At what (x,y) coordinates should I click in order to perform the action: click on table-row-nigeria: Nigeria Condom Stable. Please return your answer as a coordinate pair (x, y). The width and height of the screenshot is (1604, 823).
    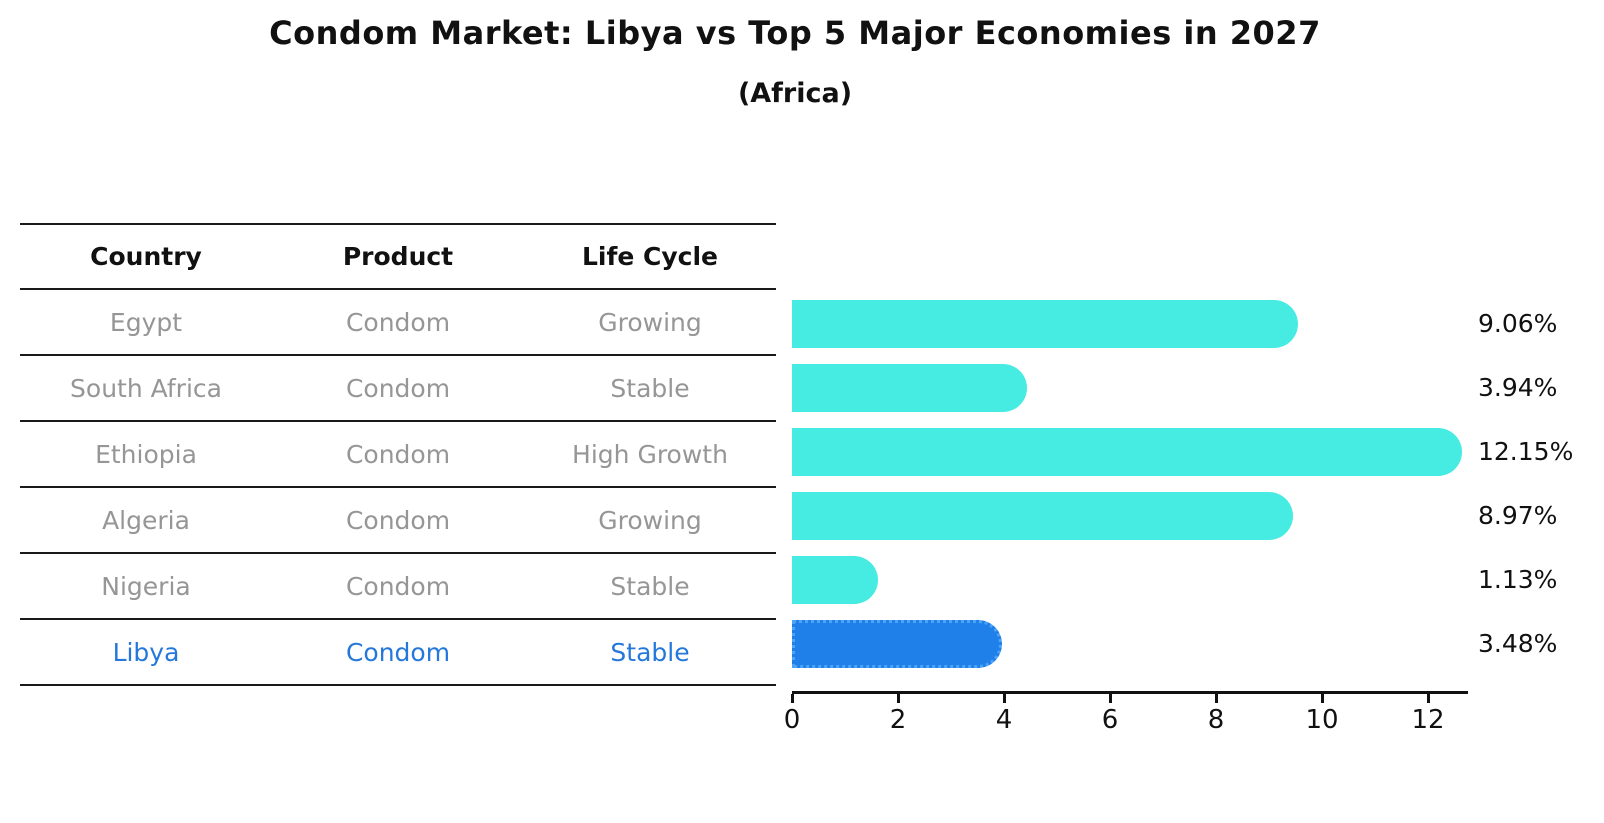
    Looking at the image, I should click on (398, 587).